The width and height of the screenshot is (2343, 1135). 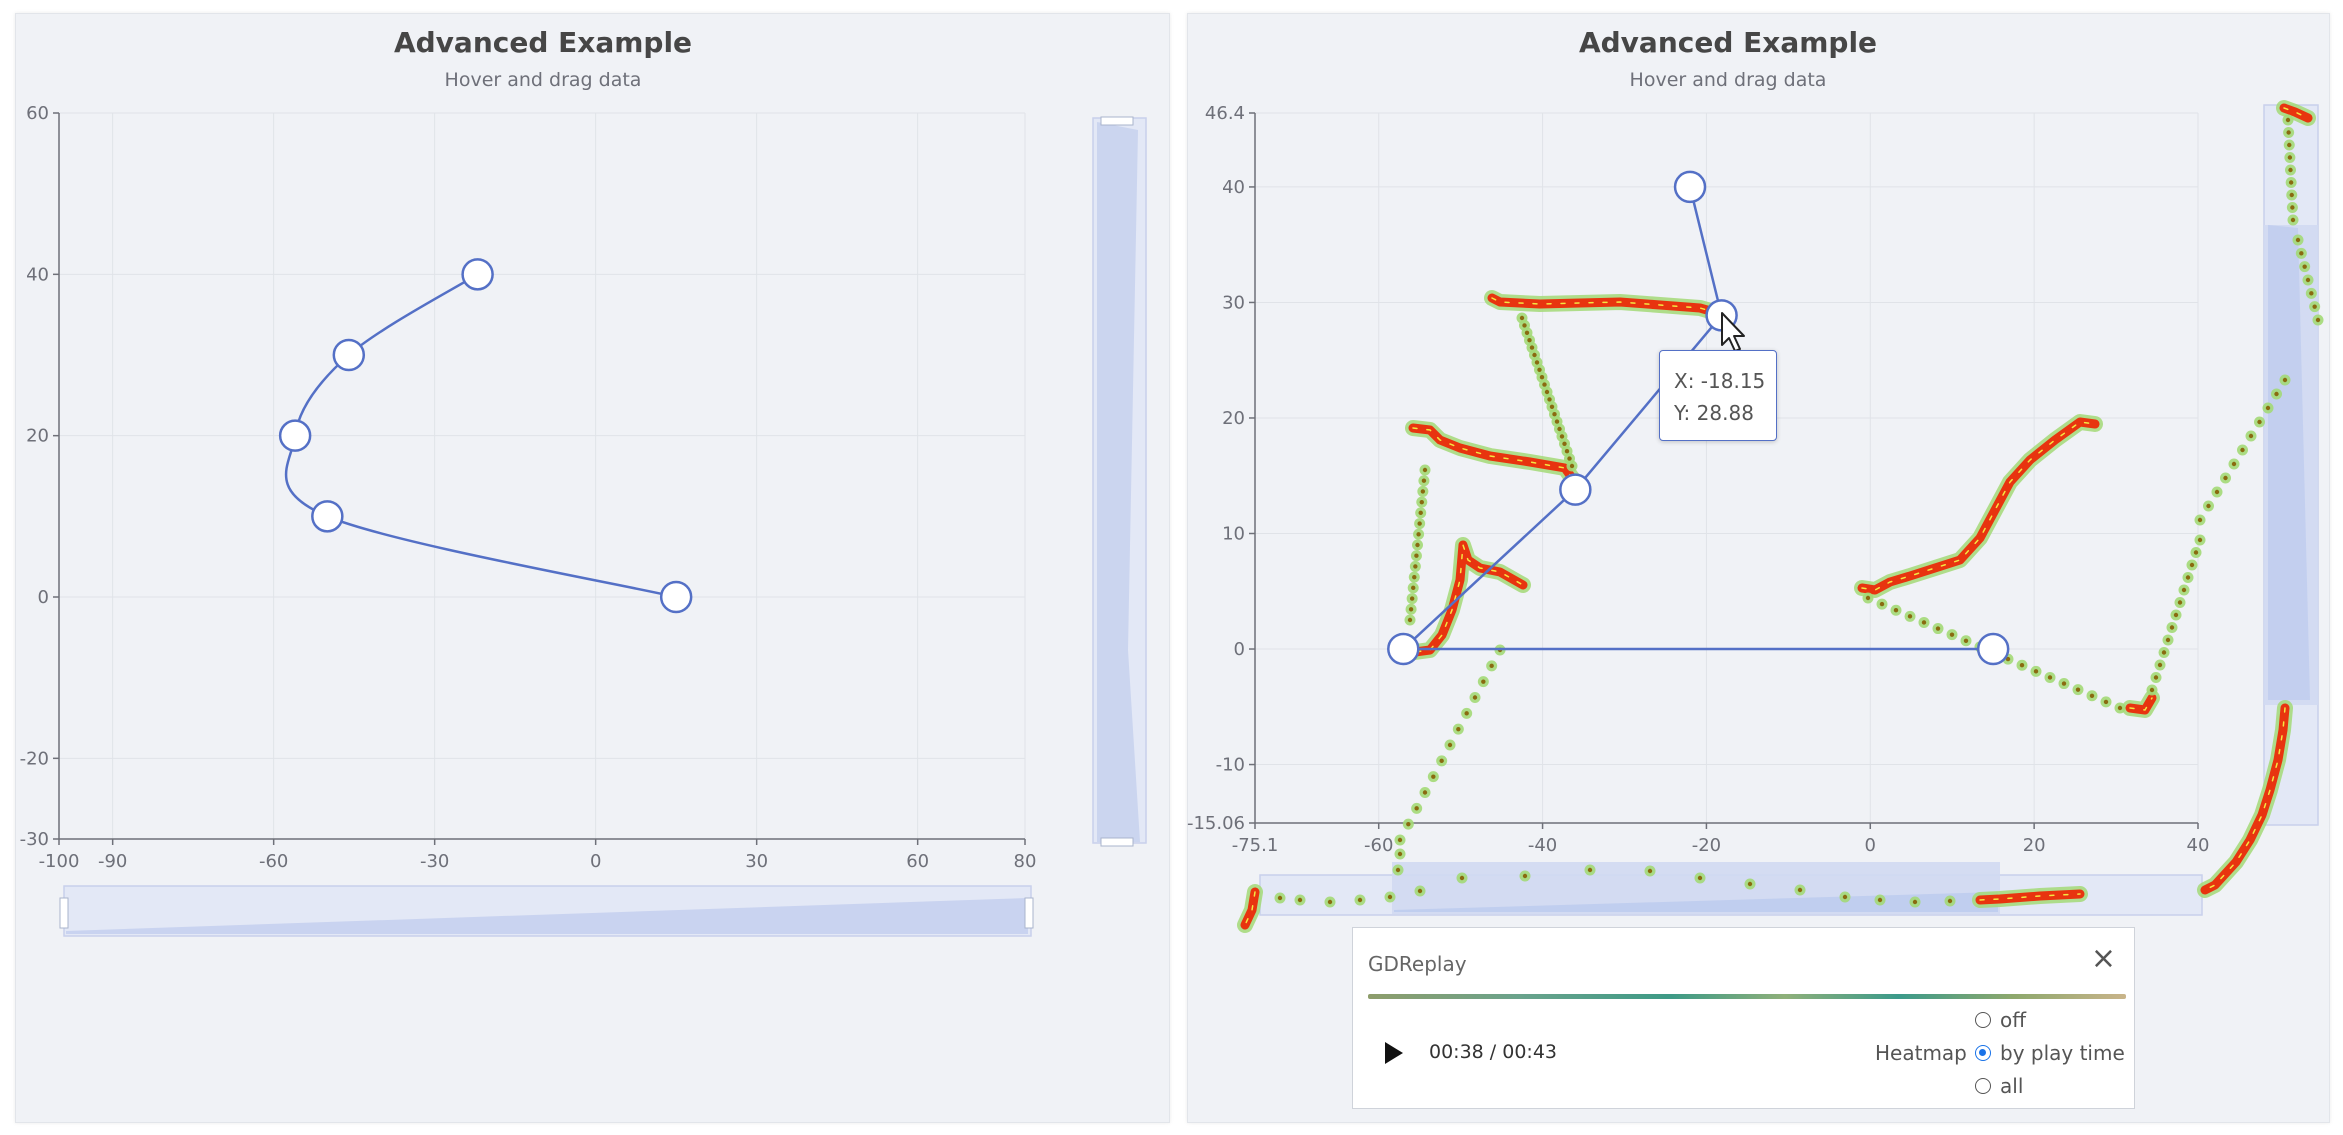 I want to click on left-x-tick-label: -30, so click(x=434, y=861).